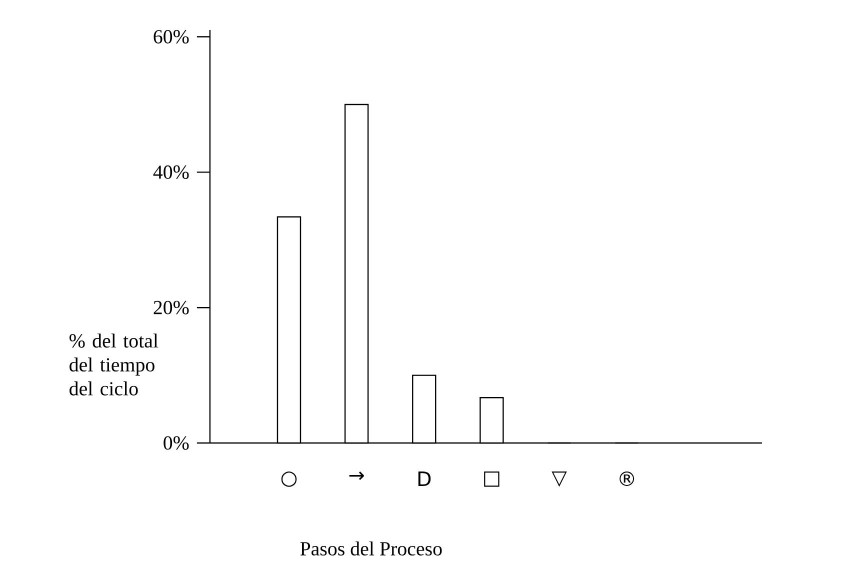  I want to click on x-tick-label: ○, so click(289, 479).